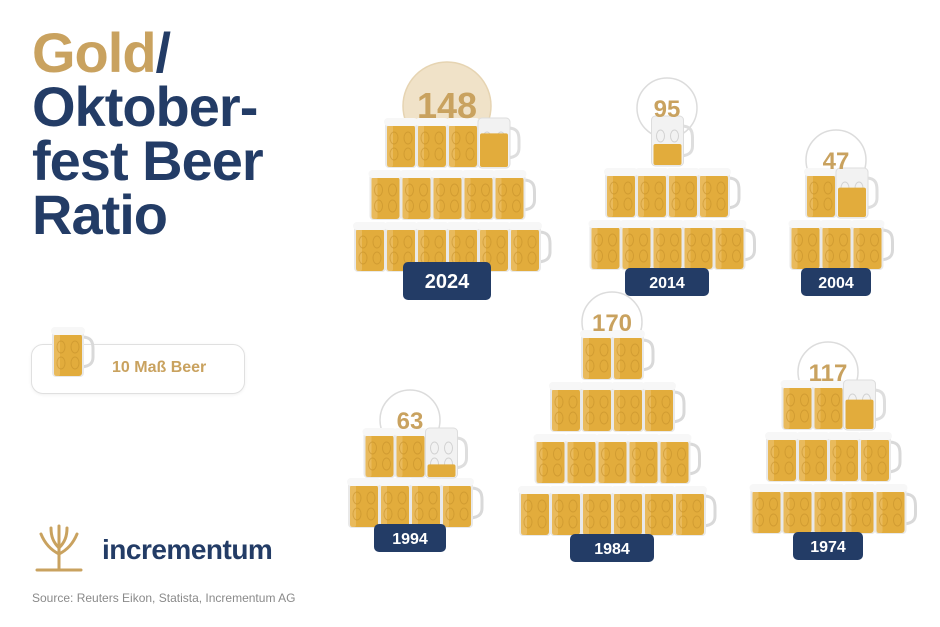 The image size is (940, 627). I want to click on year-badge-2024, so click(447, 281).